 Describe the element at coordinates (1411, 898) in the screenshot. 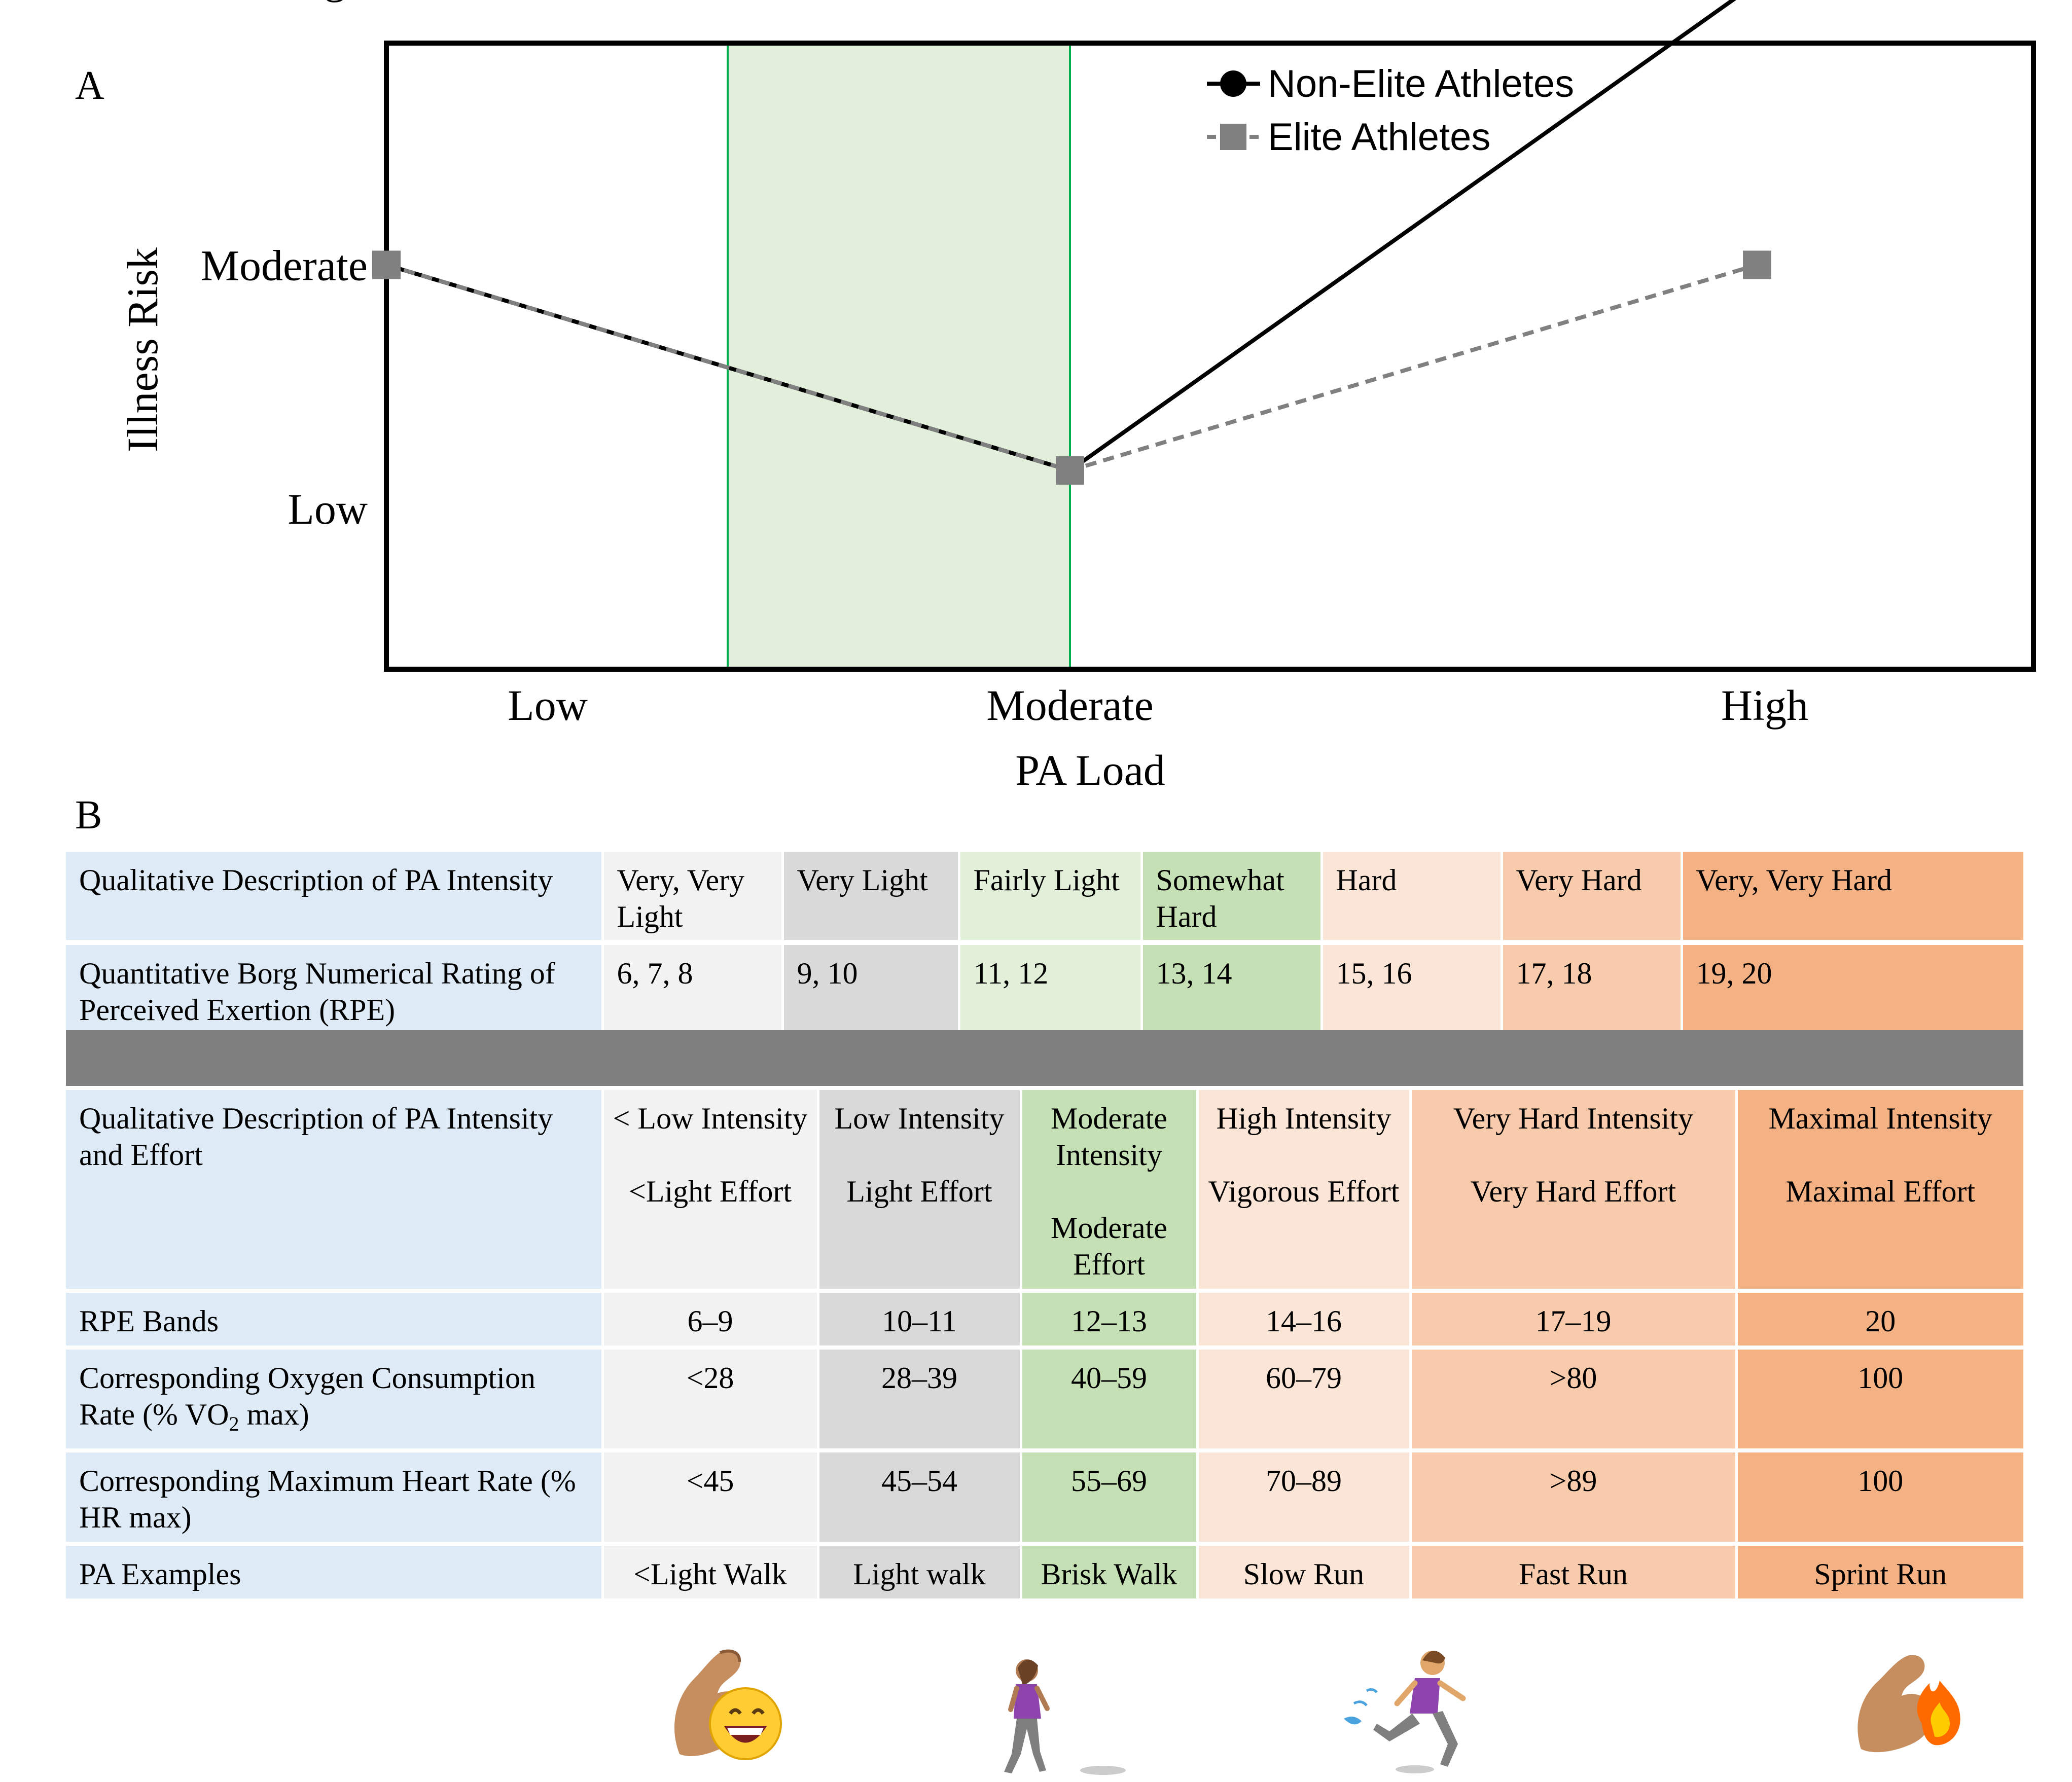

I see `table-cell: Hard` at that location.